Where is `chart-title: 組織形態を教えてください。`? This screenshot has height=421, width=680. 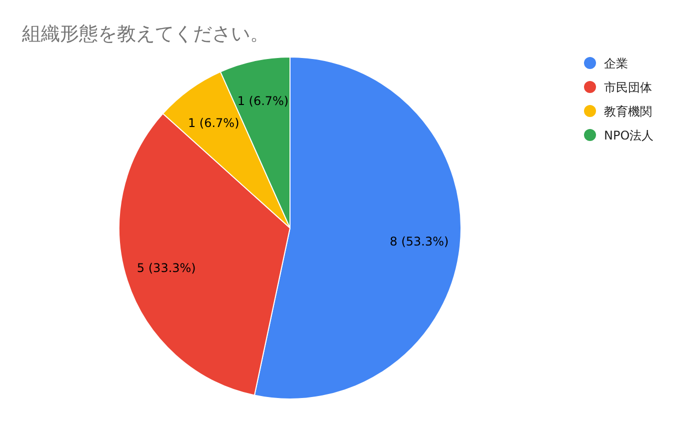
chart-title: 組織形態を教えてください。 is located at coordinates (145, 34).